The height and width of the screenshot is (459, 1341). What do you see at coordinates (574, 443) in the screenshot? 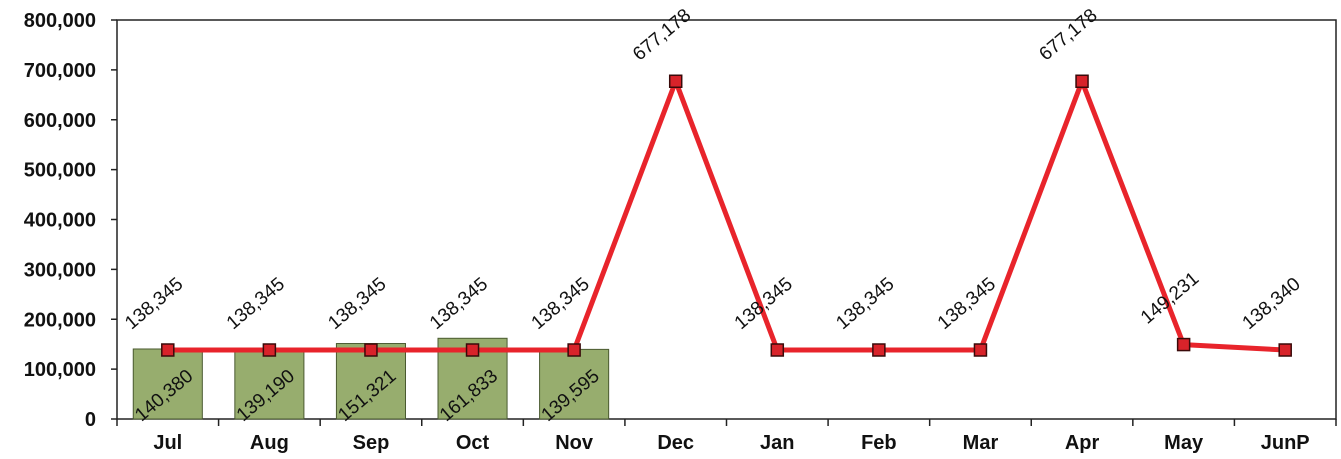
I see `x-tick-label: Nov` at bounding box center [574, 443].